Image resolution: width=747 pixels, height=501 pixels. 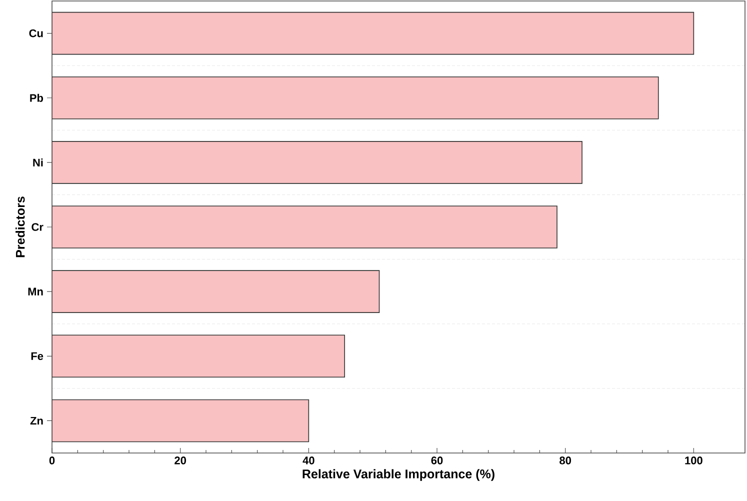 What do you see at coordinates (693, 460) in the screenshot?
I see `x-tick-label: 100` at bounding box center [693, 460].